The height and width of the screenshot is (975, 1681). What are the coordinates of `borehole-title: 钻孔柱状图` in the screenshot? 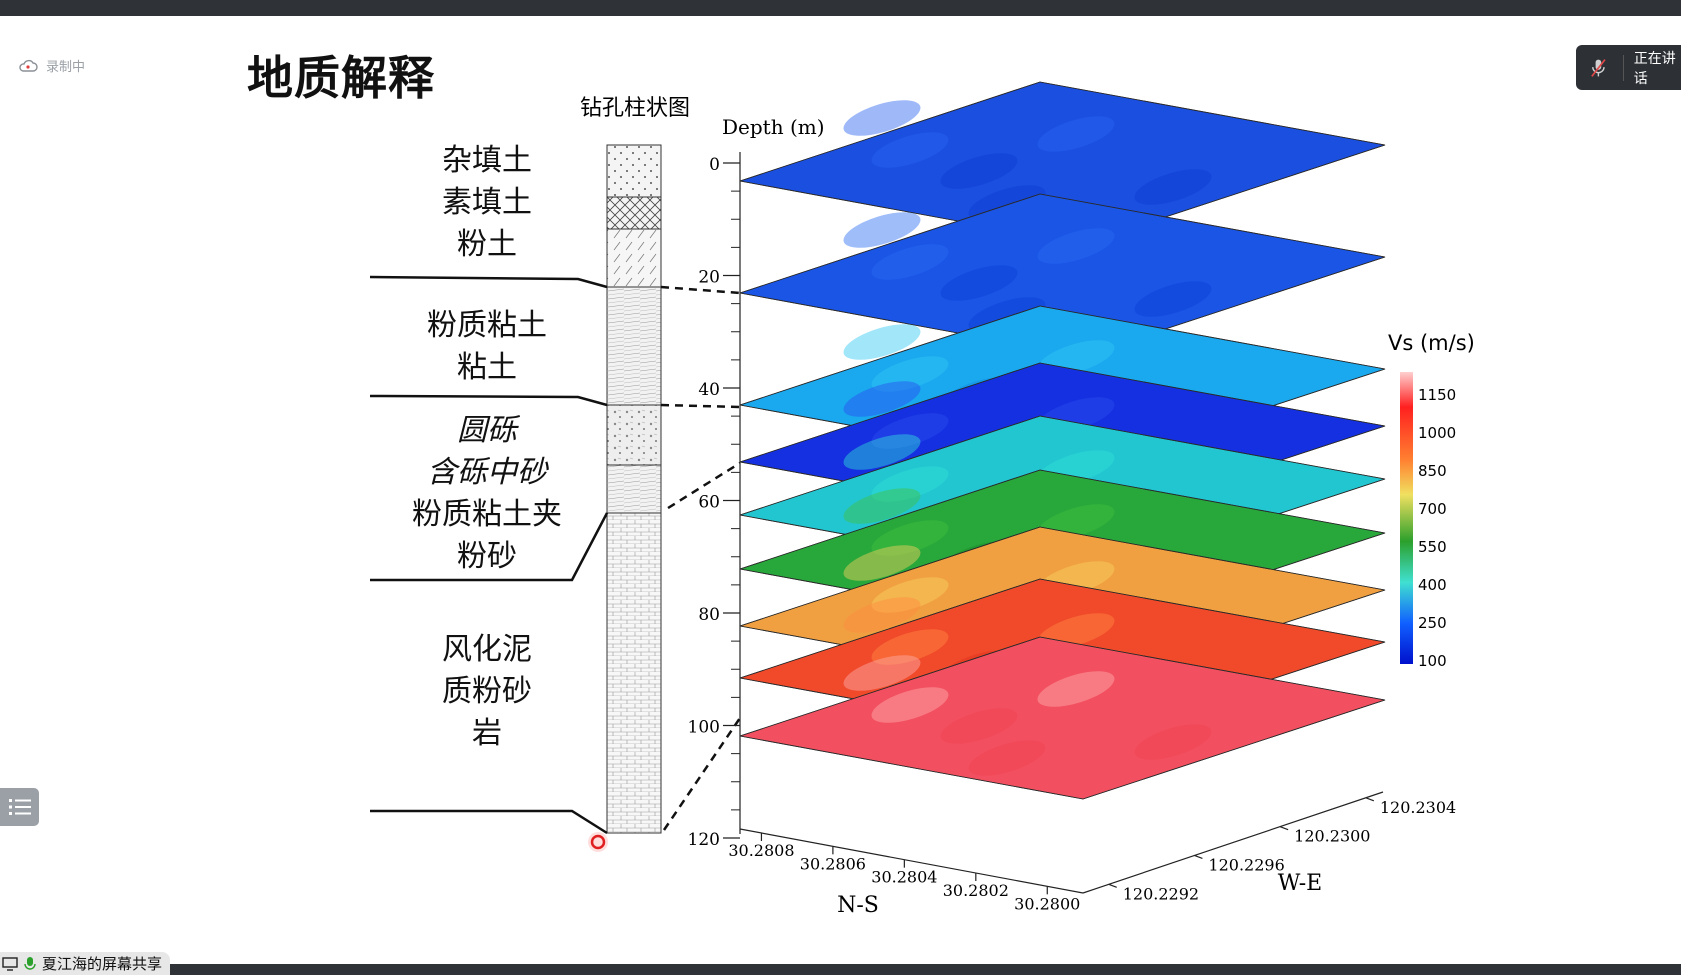 It's located at (635, 108).